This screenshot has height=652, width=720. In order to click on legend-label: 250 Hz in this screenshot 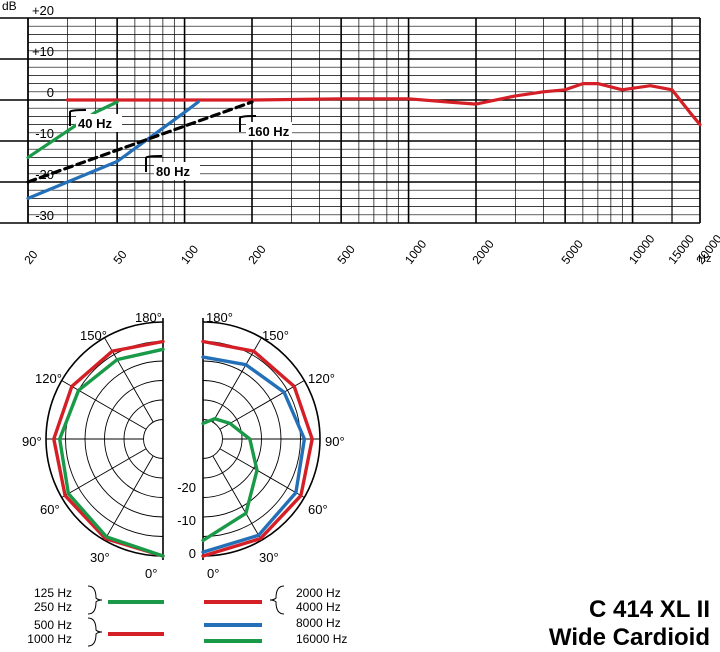, I will do `click(53, 607)`.